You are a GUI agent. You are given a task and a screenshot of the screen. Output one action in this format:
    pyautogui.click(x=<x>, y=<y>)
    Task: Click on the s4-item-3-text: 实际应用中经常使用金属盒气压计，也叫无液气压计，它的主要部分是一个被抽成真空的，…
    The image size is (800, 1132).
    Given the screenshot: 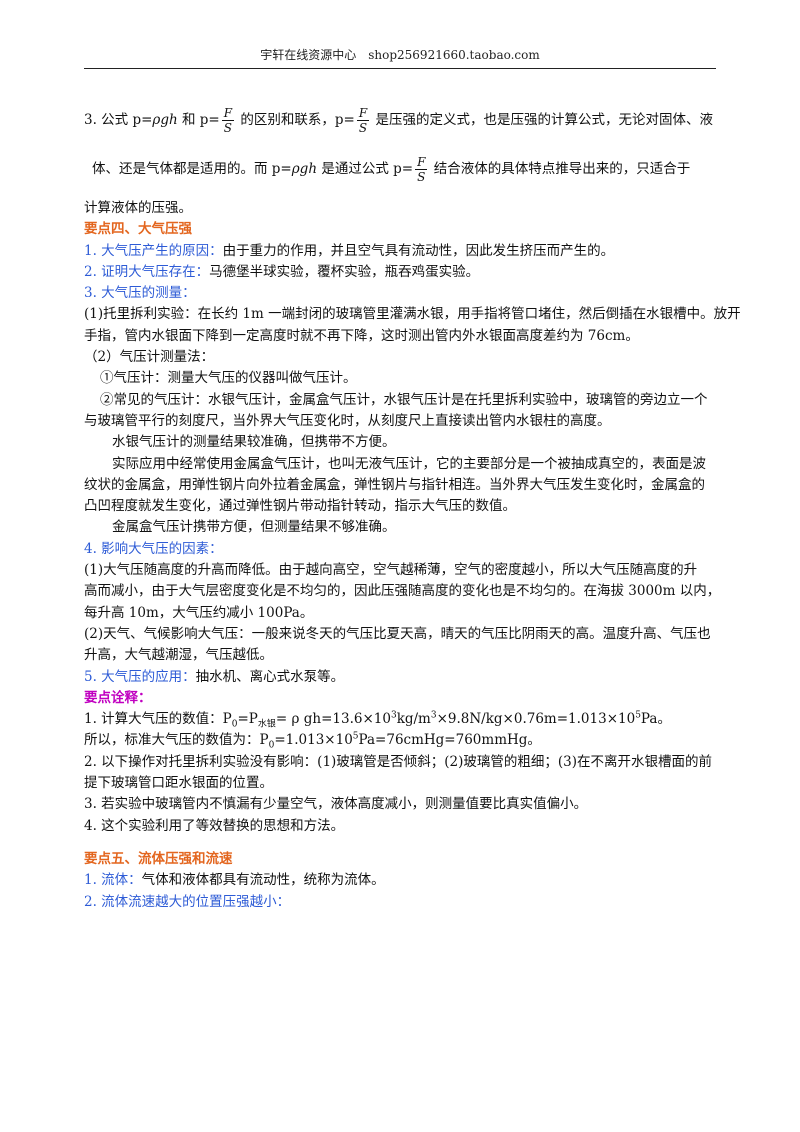 What is the action you would take?
    pyautogui.click(x=409, y=463)
    